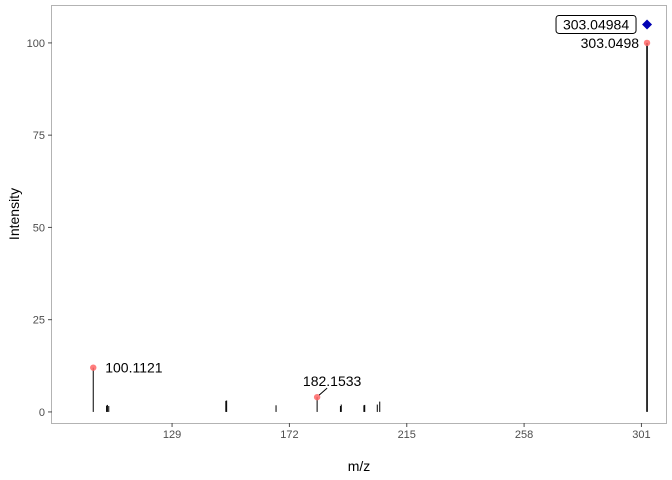 The image size is (672, 480). What do you see at coordinates (36, 44) in the screenshot?
I see `y-tick-label: 100` at bounding box center [36, 44].